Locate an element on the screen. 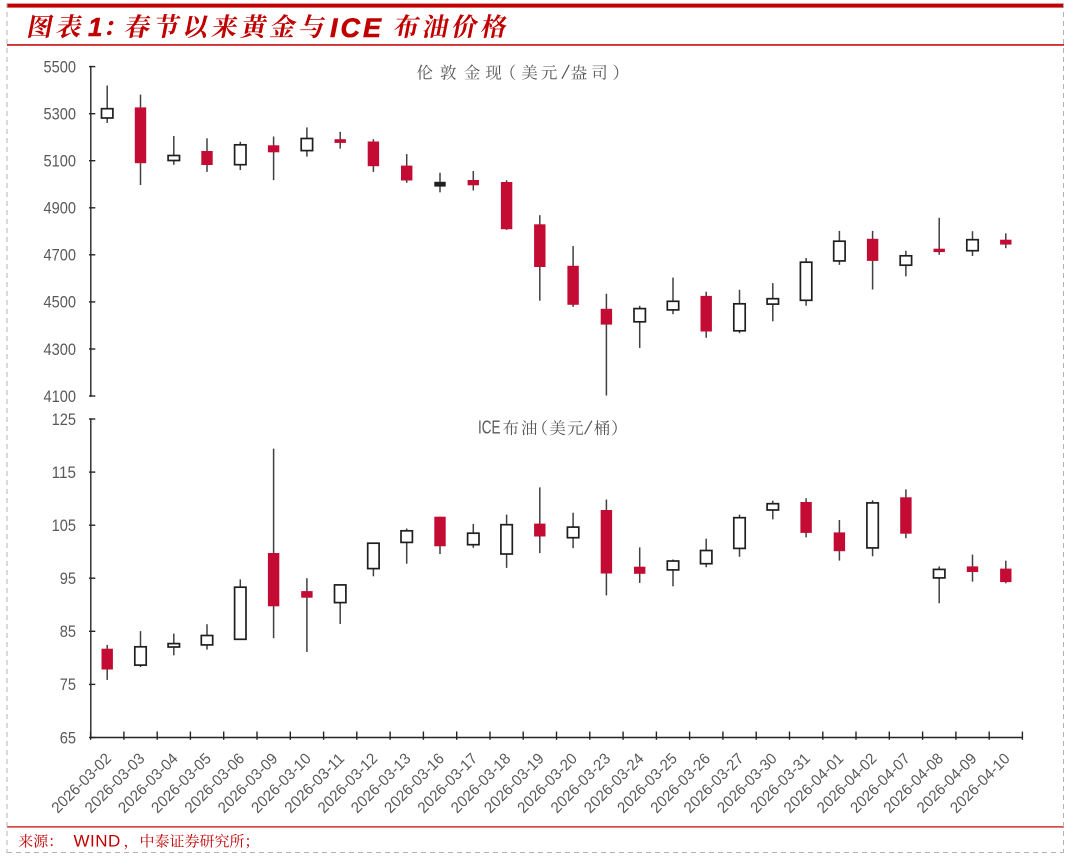  svg-text: 4700 is located at coordinates (60, 256).